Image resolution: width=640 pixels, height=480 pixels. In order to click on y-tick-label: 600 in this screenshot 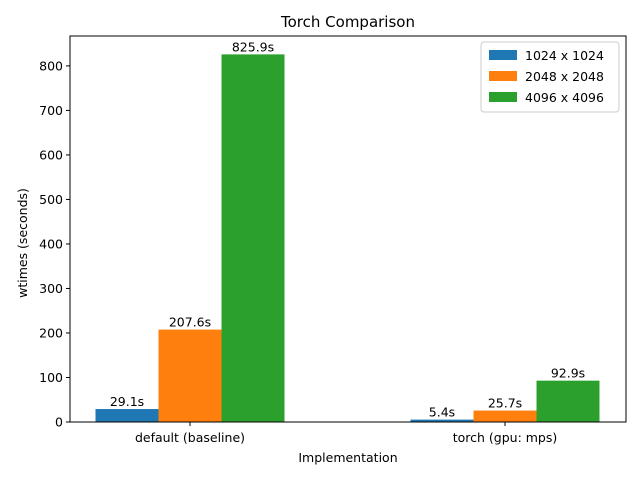, I will do `click(51, 154)`.